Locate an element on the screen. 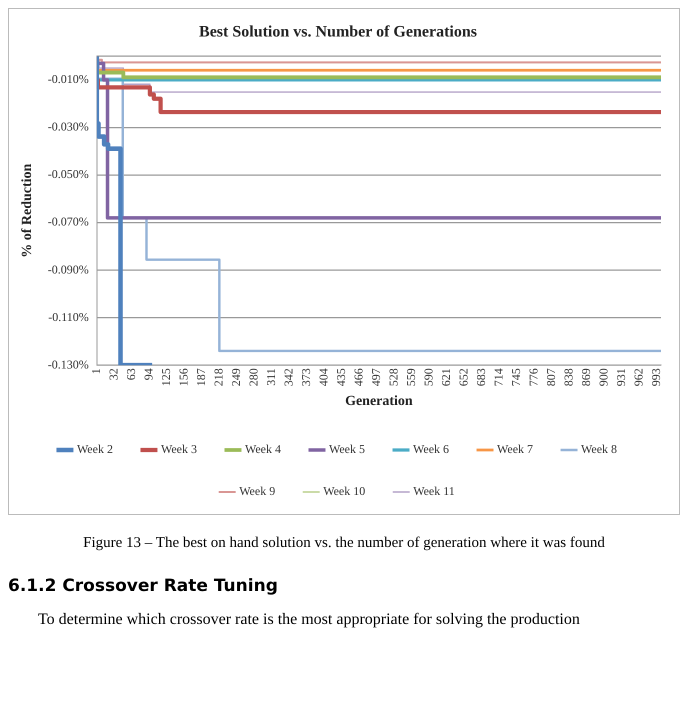 The height and width of the screenshot is (703, 688). x-tick-label: 187 is located at coordinates (201, 377).